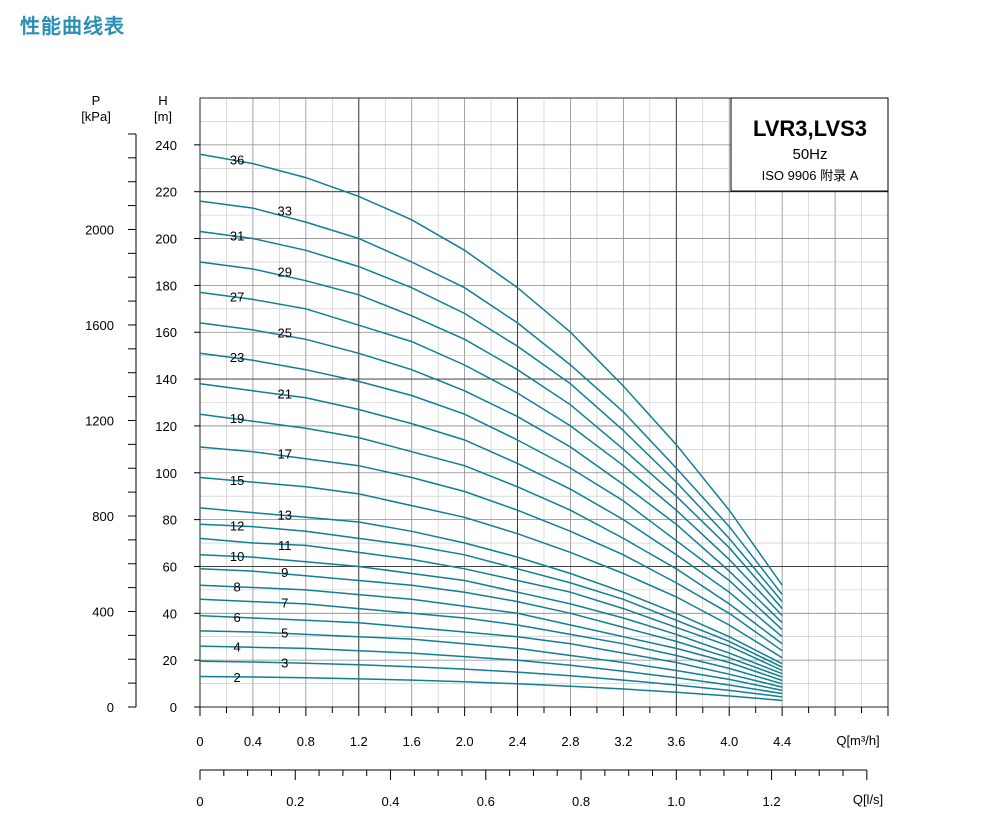  Describe the element at coordinates (173, 707) in the screenshot. I see `h-tick-label: 0` at that location.